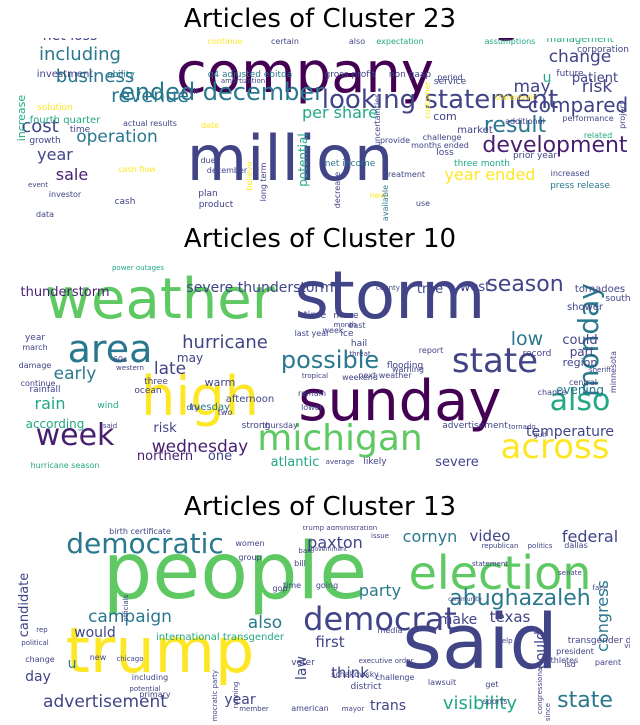 This screenshot has width=640, height=725. I want to click on word-weather: weather, so click(160, 299).